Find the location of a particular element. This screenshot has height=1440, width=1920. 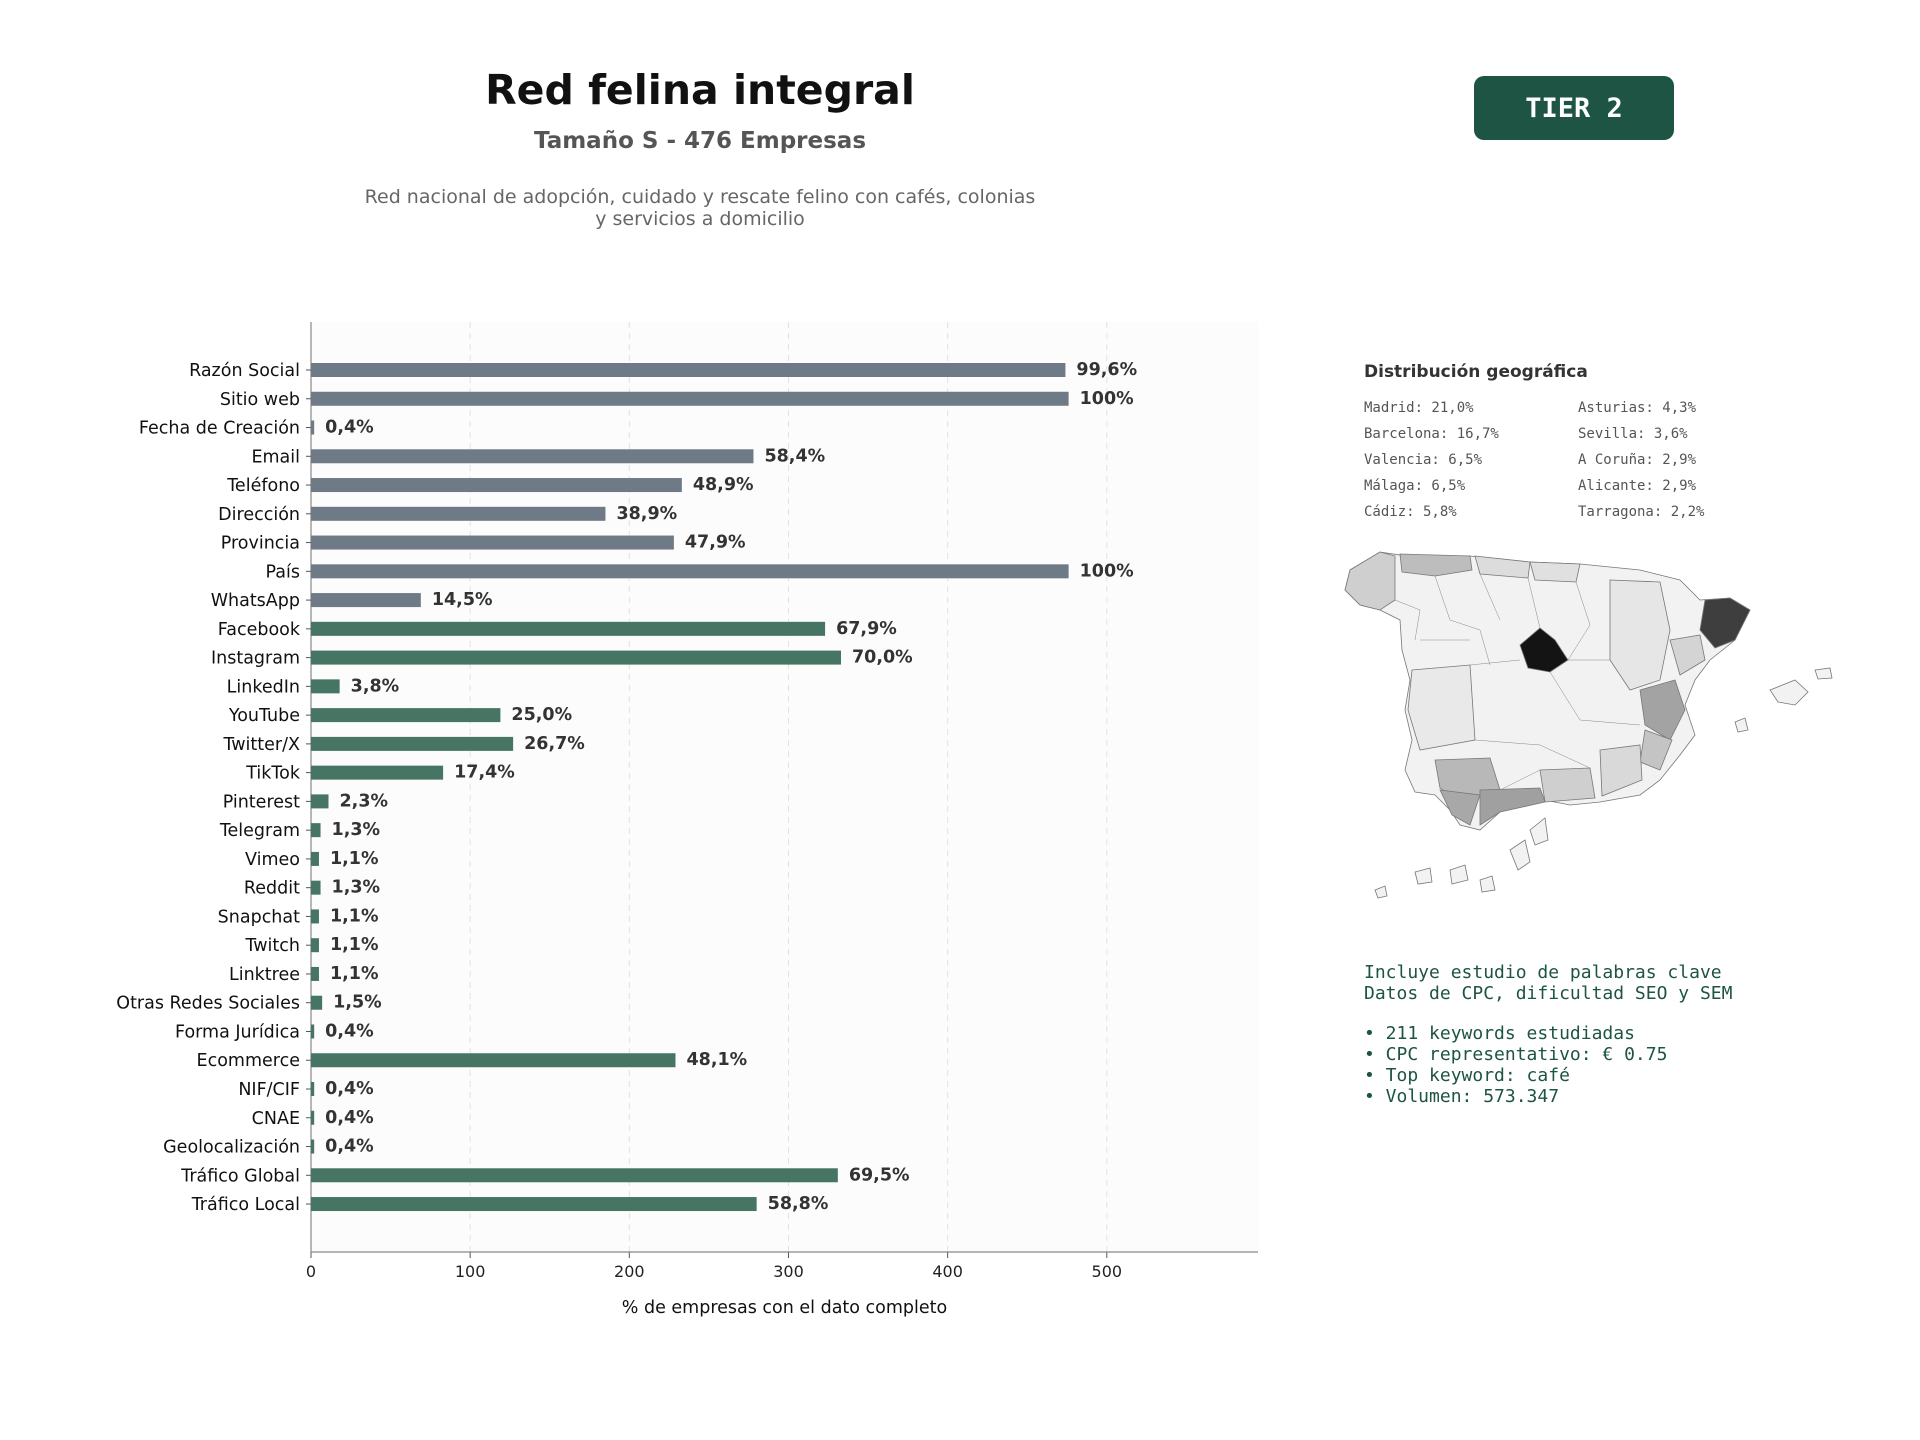

map-galicia is located at coordinates (1370, 581).